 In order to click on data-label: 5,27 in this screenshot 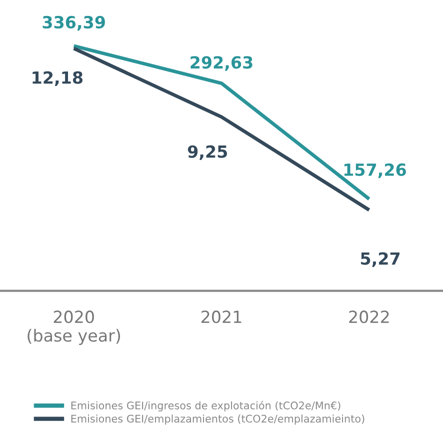, I will do `click(380, 259)`.